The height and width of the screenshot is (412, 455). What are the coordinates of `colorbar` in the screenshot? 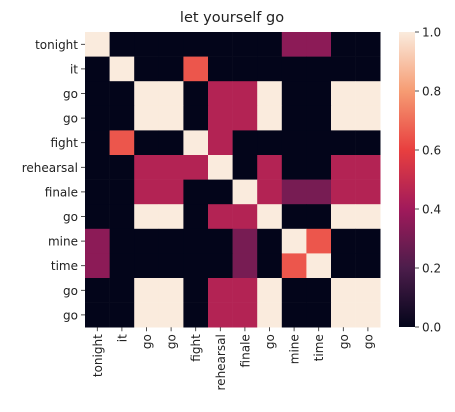 It's located at (407, 179).